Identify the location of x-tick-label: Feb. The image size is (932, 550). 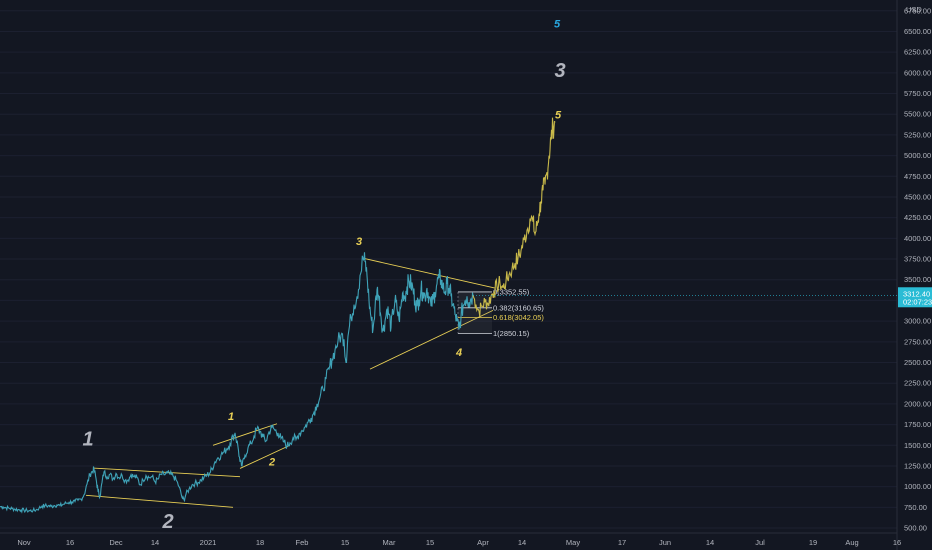
(302, 542).